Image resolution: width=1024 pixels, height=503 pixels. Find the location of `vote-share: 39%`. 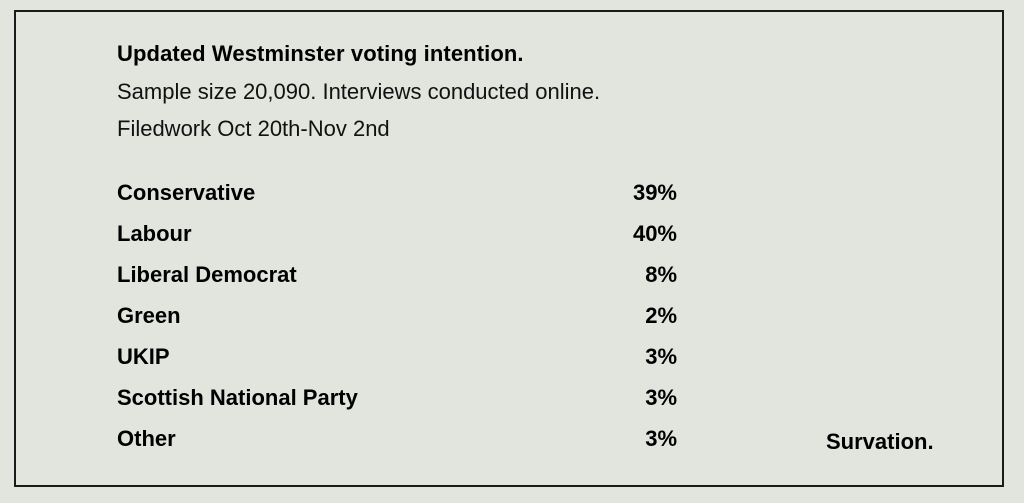

vote-share: 39% is located at coordinates (654, 192).